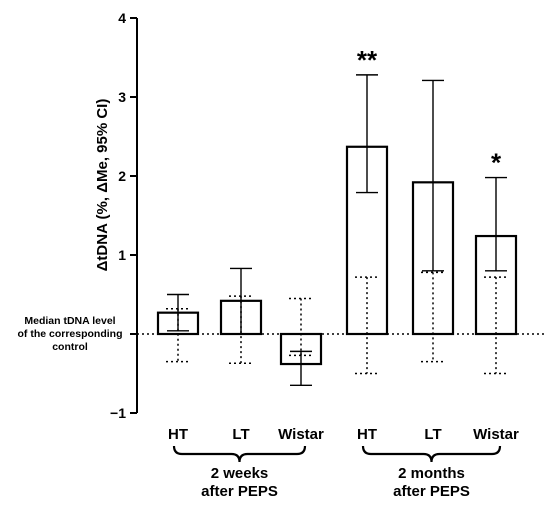 This screenshot has width=550, height=505. Describe the element at coordinates (102, 185) in the screenshot. I see `y-axis-label: ΔtDNA (%, ΔMe, 95% CI)` at that location.